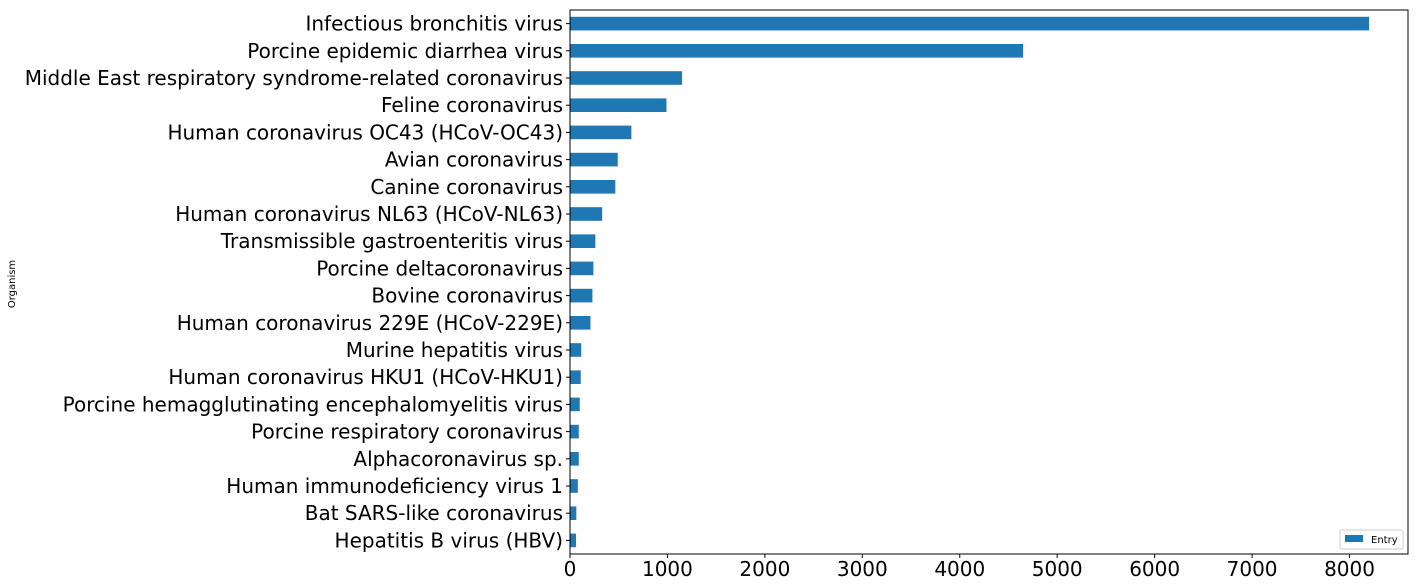 The image size is (1418, 587). Describe the element at coordinates (474, 160) in the screenshot. I see `category-label: Avian coronavirus` at that location.